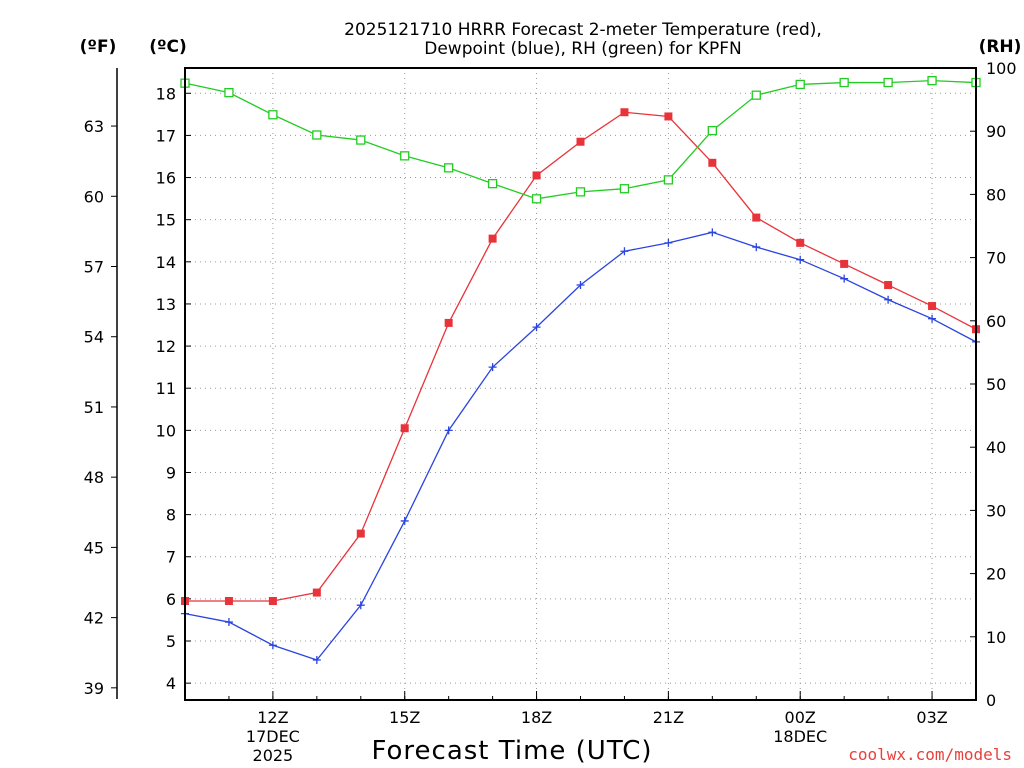 The image size is (1024, 768). What do you see at coordinates (991, 700) in the screenshot?
I see `rh-tick-label: 0` at bounding box center [991, 700].